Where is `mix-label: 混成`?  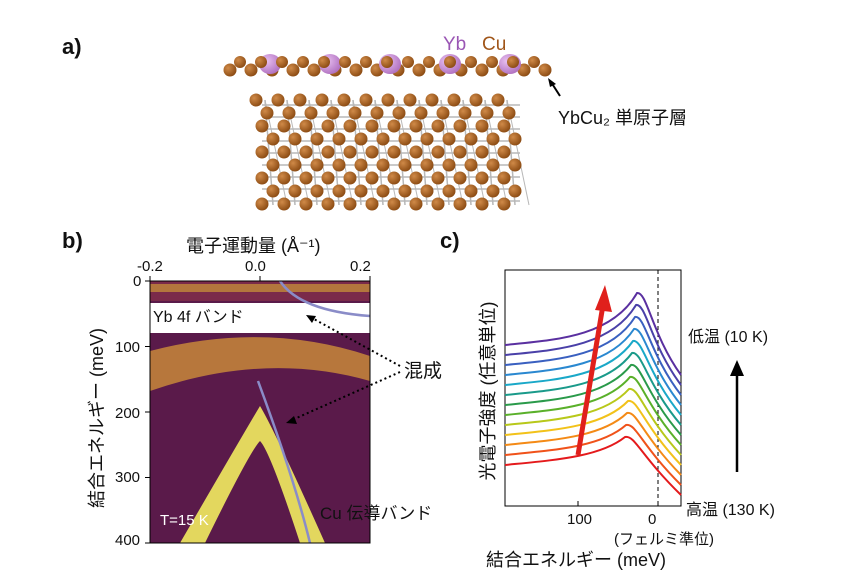 mix-label: 混成 is located at coordinates (423, 371).